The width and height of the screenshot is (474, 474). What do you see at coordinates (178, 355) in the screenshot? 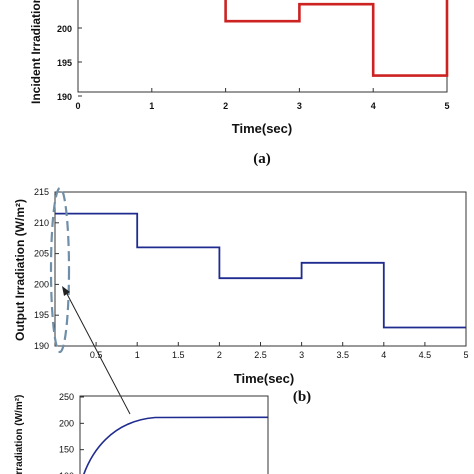
I see `chart-b-xtick-label: 1.5` at bounding box center [178, 355].